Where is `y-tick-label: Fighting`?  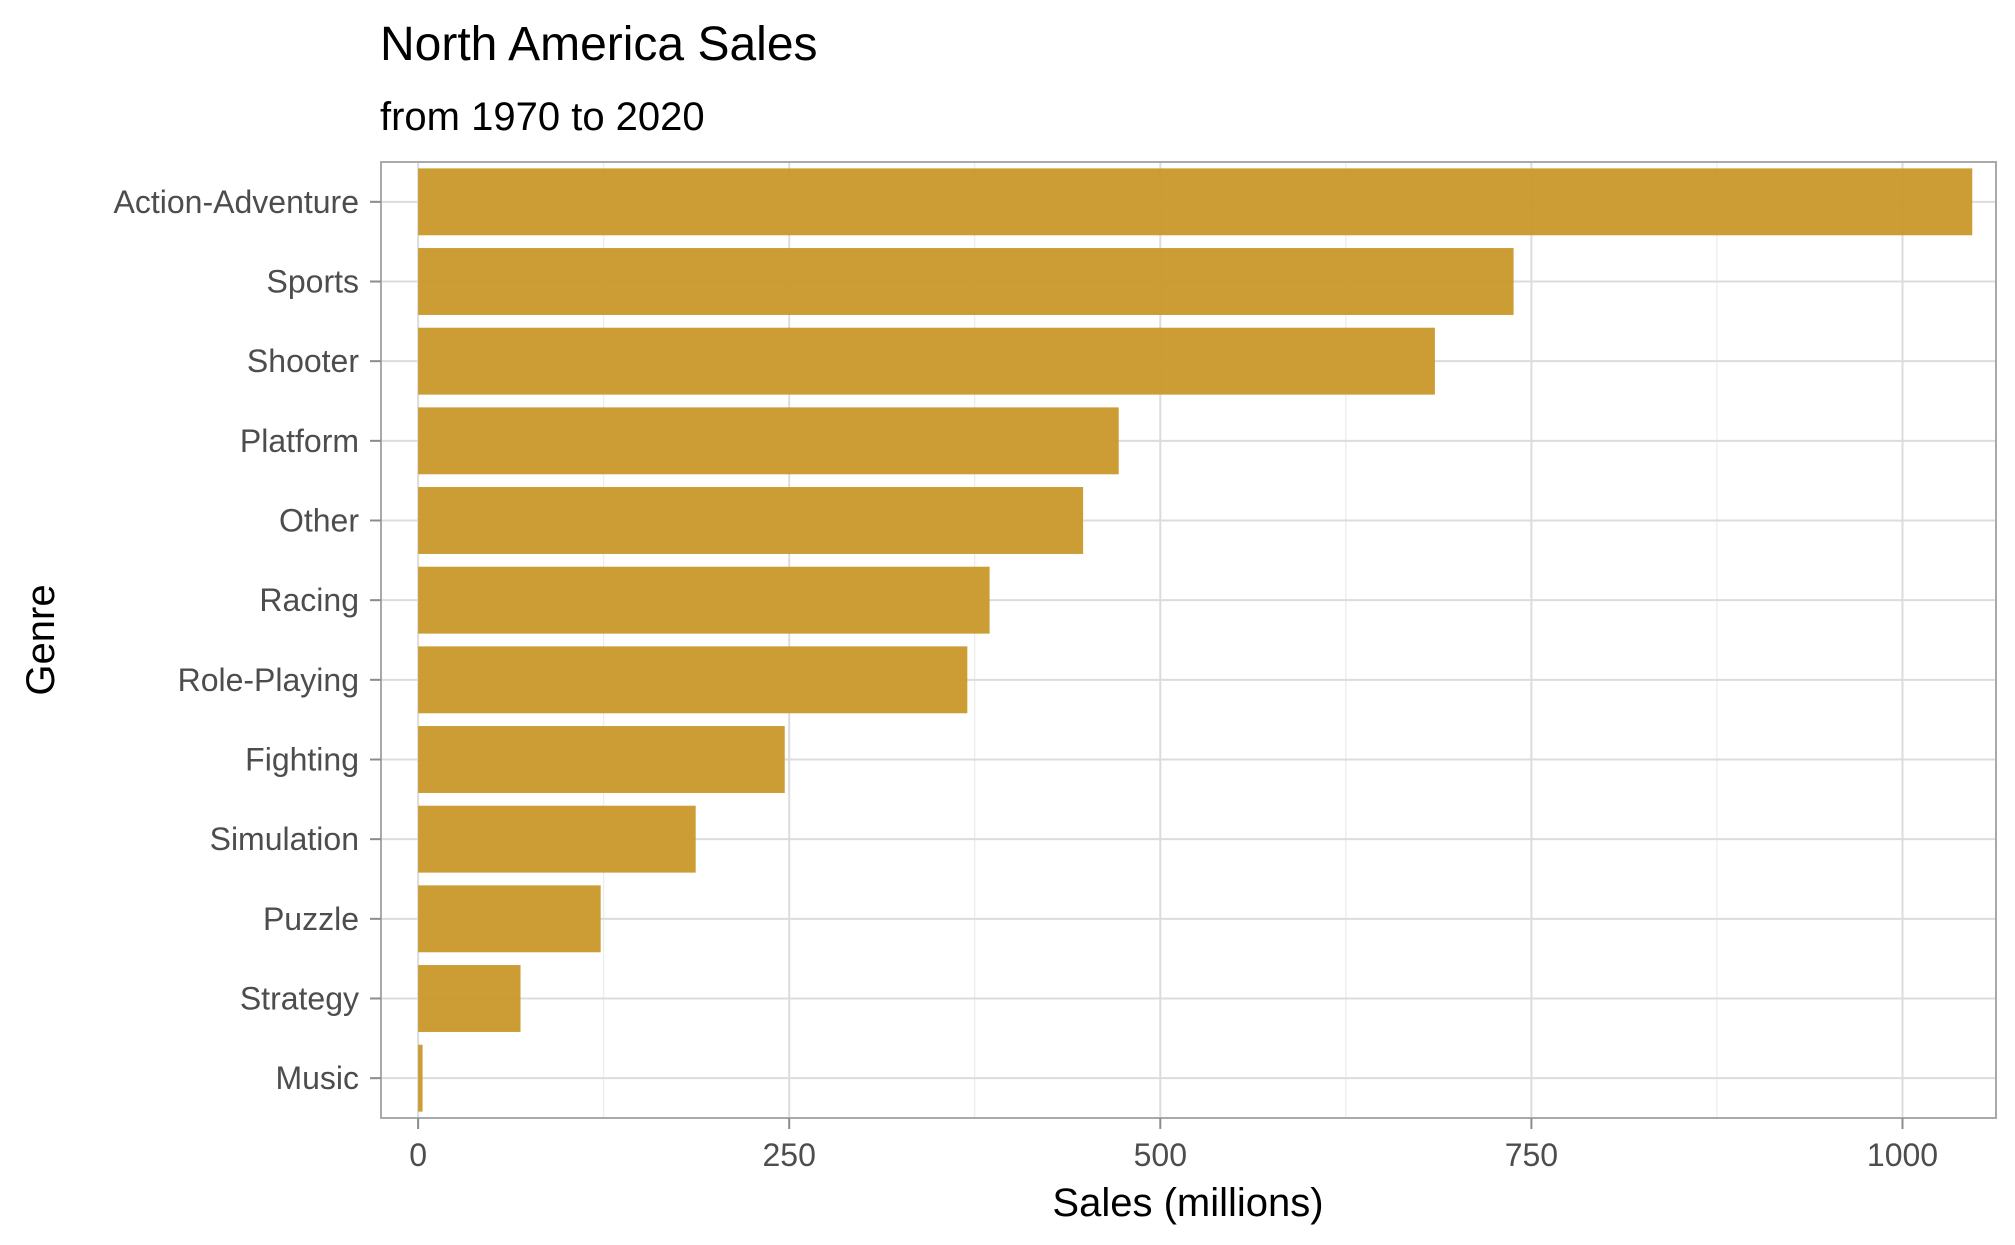 y-tick-label: Fighting is located at coordinates (302, 760).